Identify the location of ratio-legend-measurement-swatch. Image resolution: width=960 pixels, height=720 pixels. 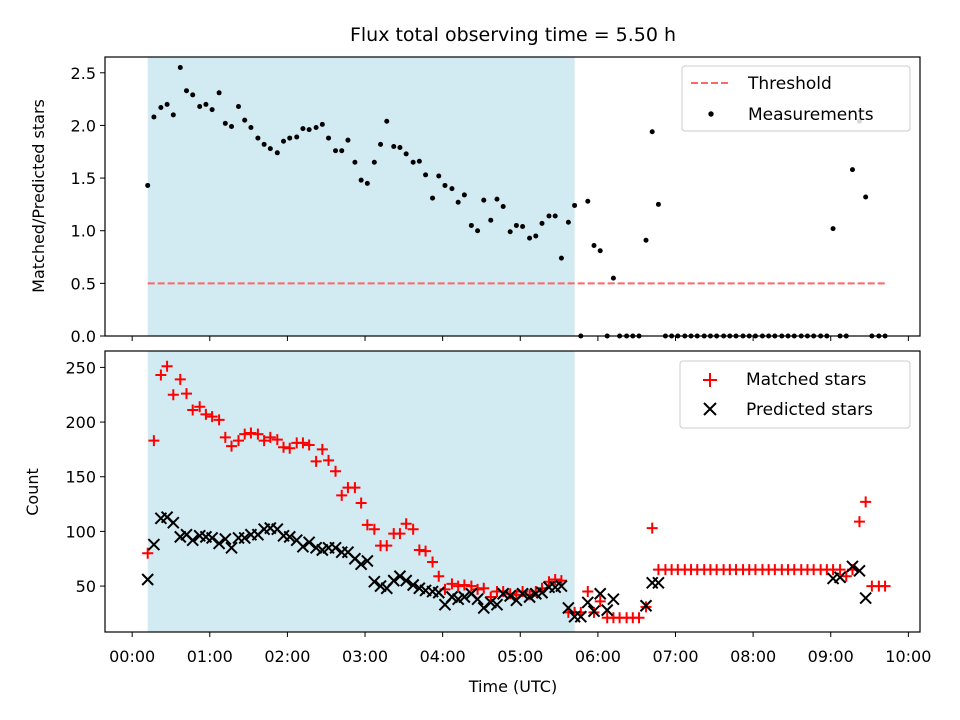
(711, 114).